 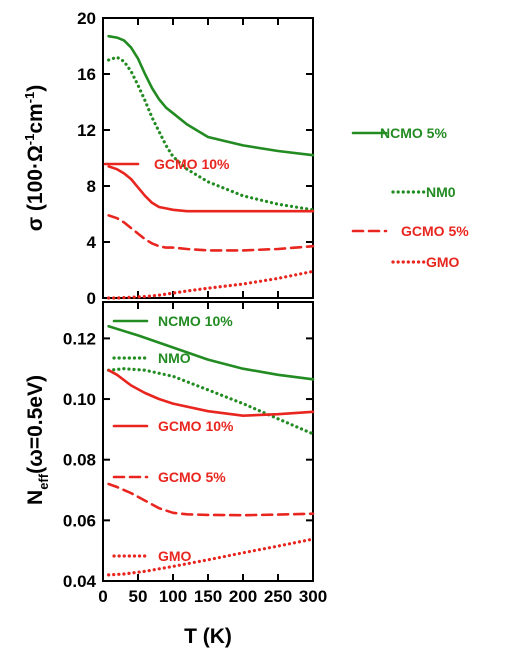 I want to click on y-tick-label: 0.12, so click(x=79, y=338).